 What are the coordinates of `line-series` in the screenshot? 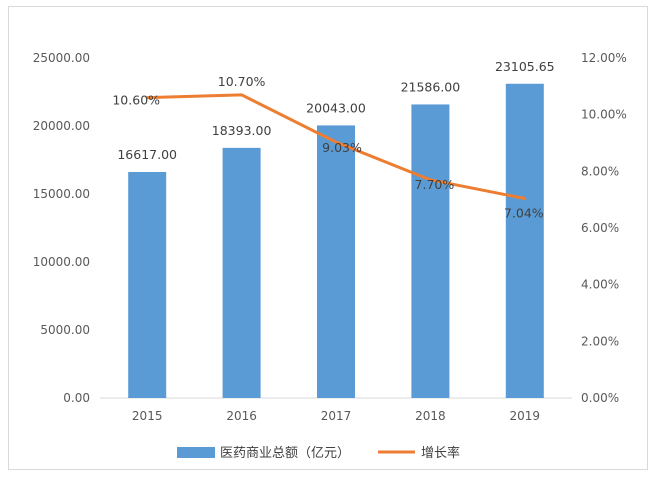 It's located at (336, 147).